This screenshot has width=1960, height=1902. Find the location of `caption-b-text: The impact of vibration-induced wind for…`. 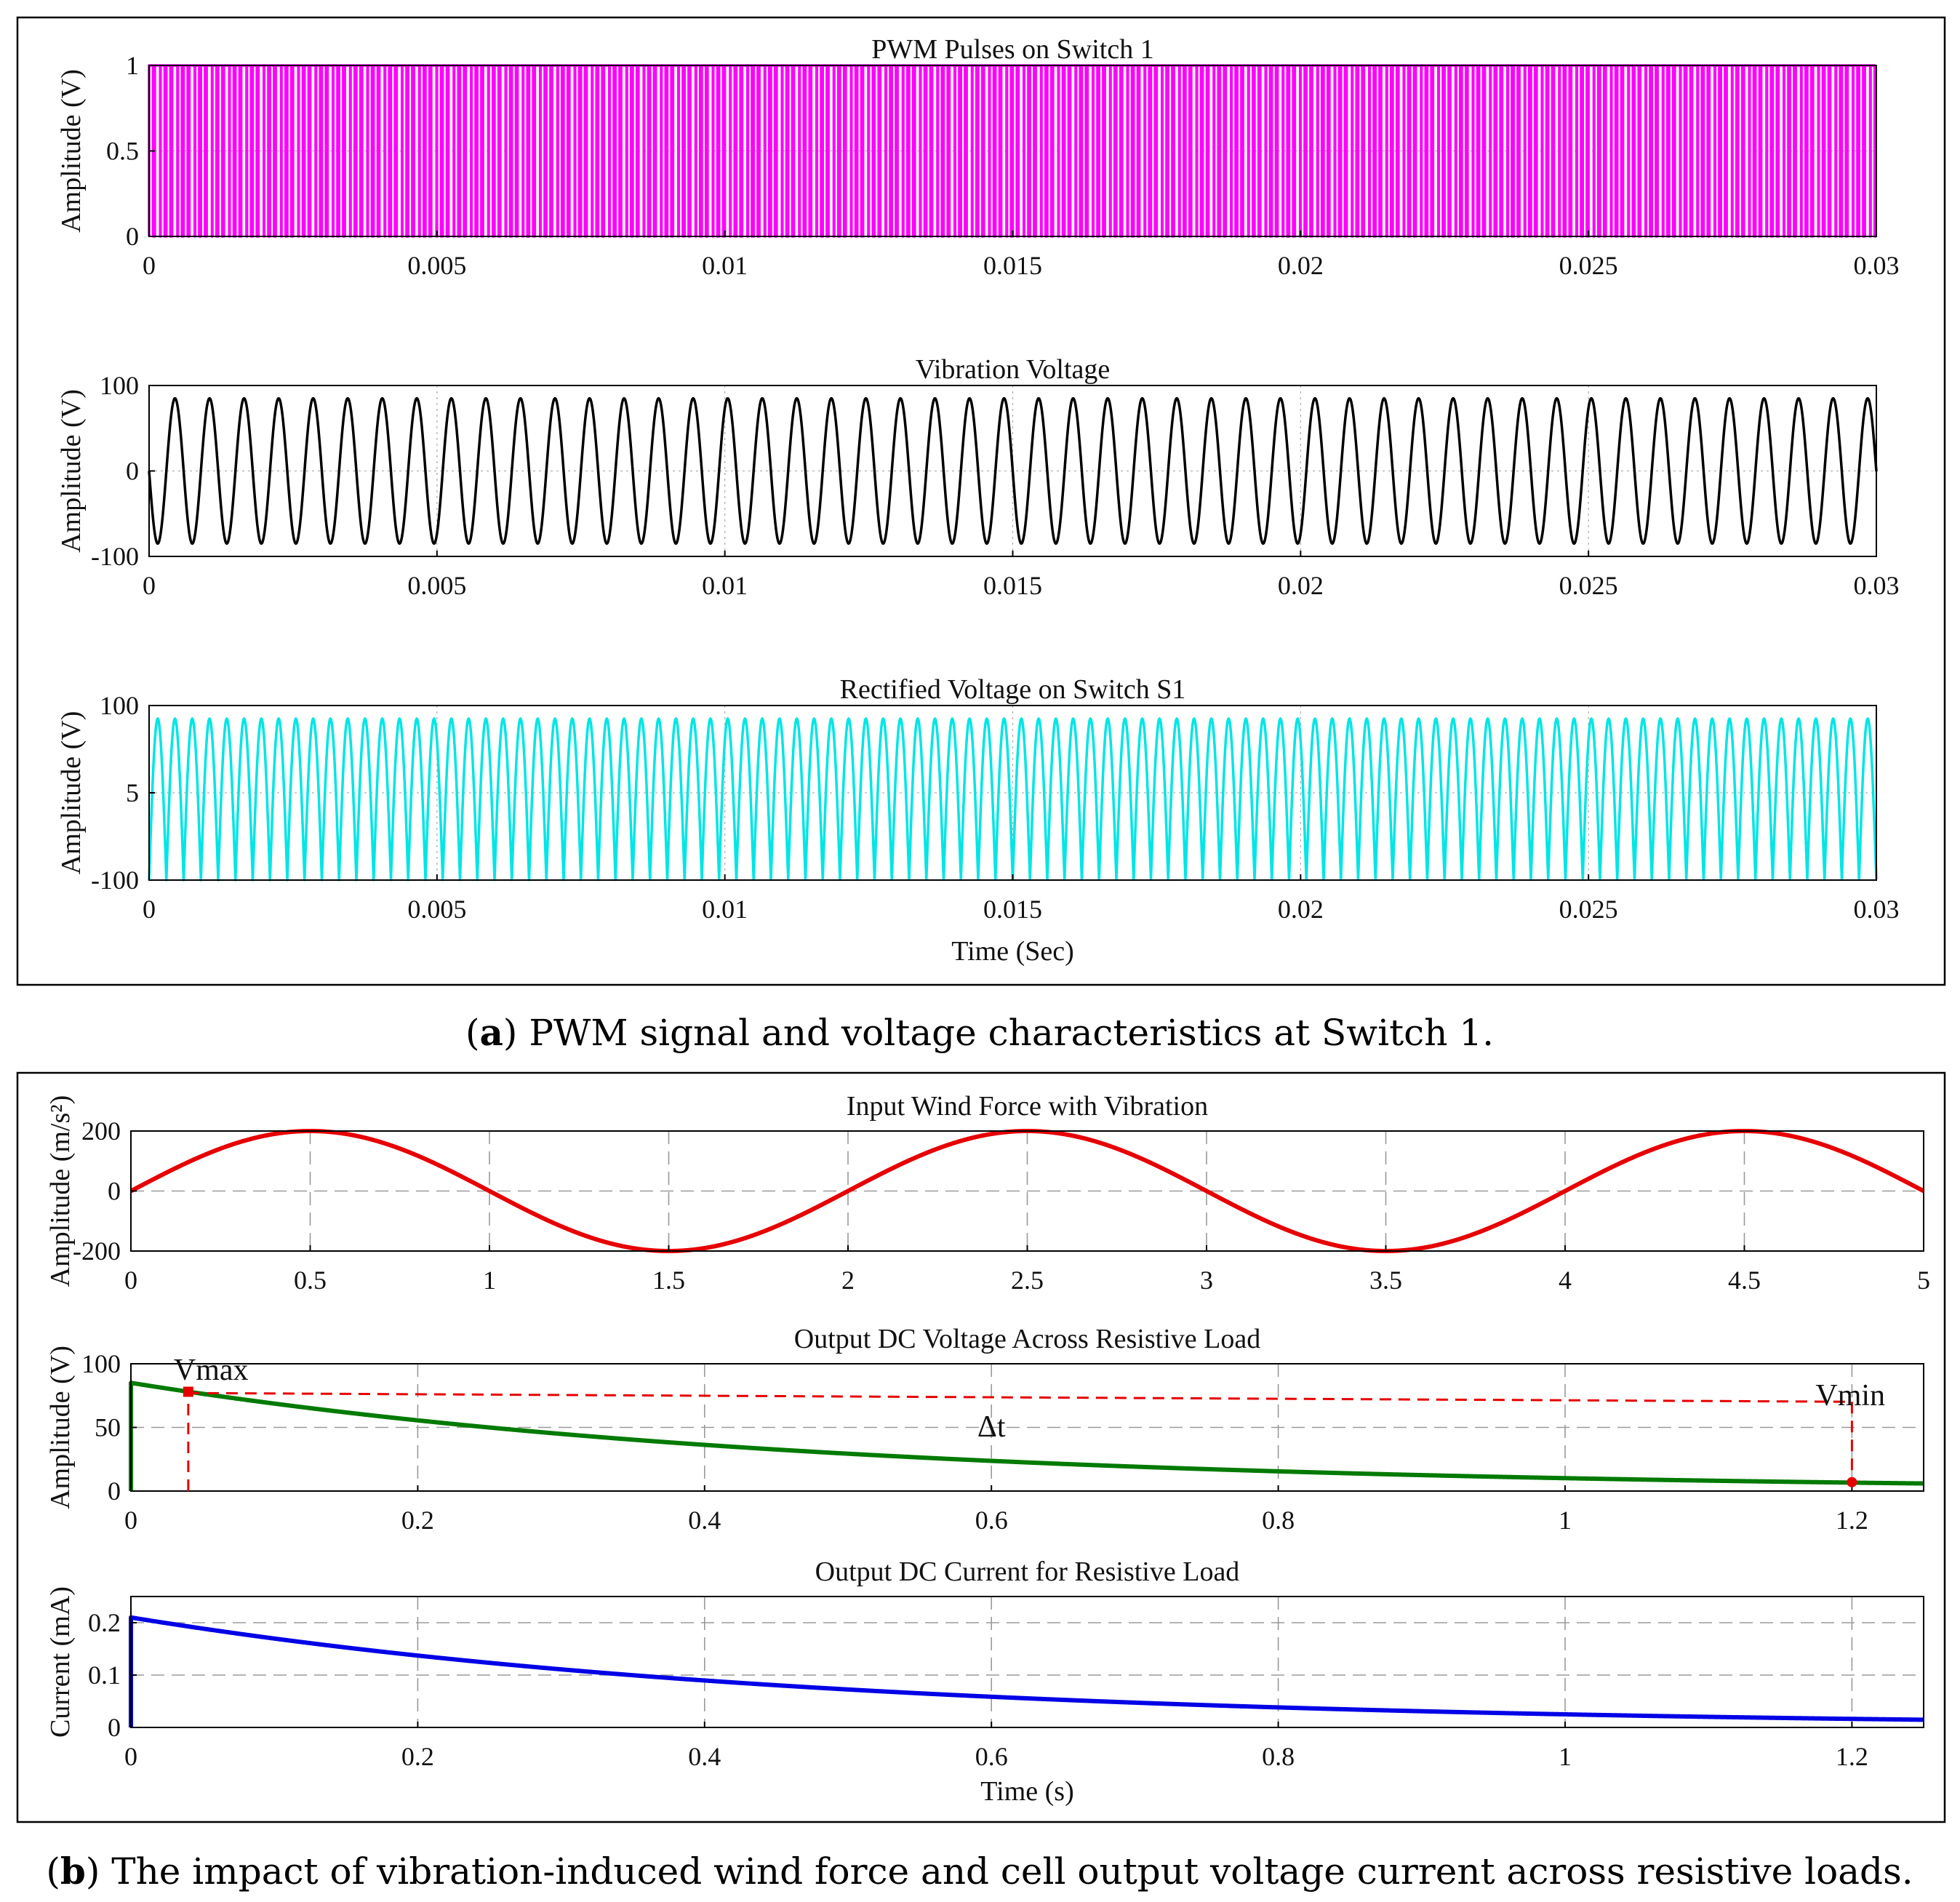

caption-b-text: The impact of vibration-induced wind for… is located at coordinates (1012, 1871).